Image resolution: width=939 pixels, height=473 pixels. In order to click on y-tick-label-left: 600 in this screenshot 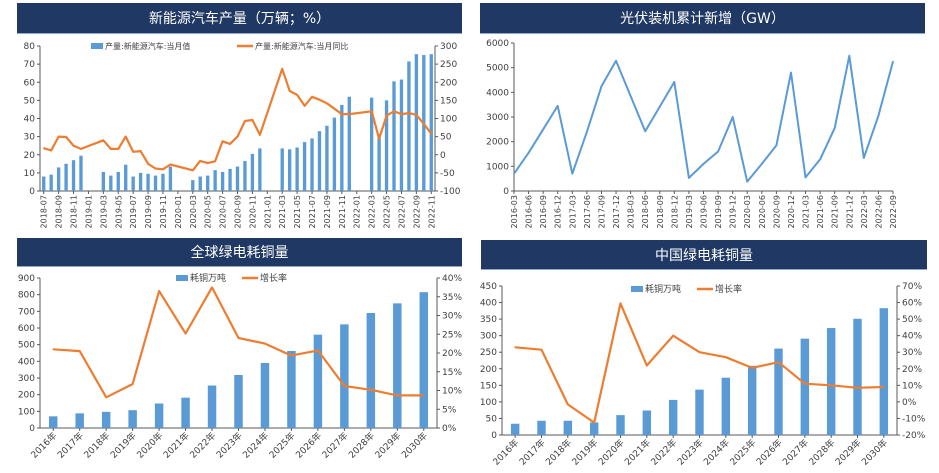, I will do `click(26, 329)`.